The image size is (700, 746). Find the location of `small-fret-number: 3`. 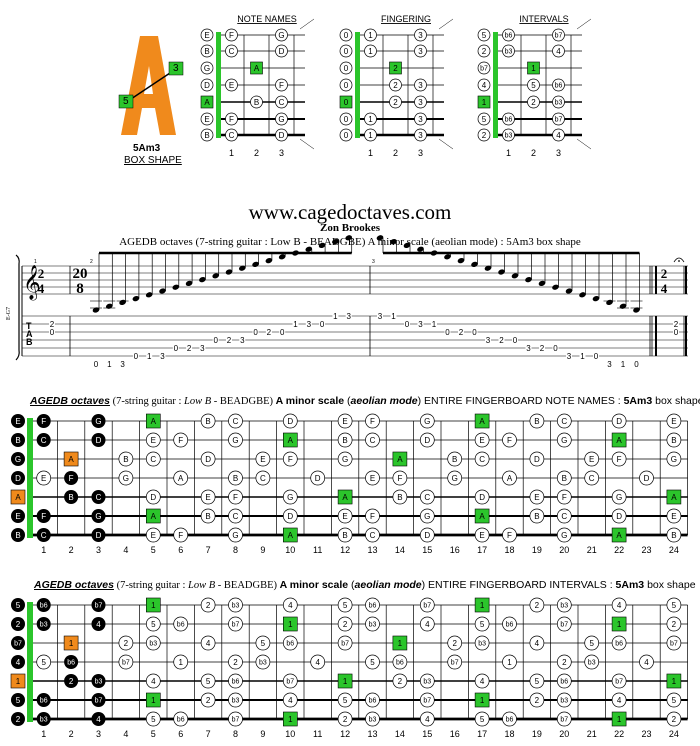

small-fret-number: 3 is located at coordinates (281, 153).